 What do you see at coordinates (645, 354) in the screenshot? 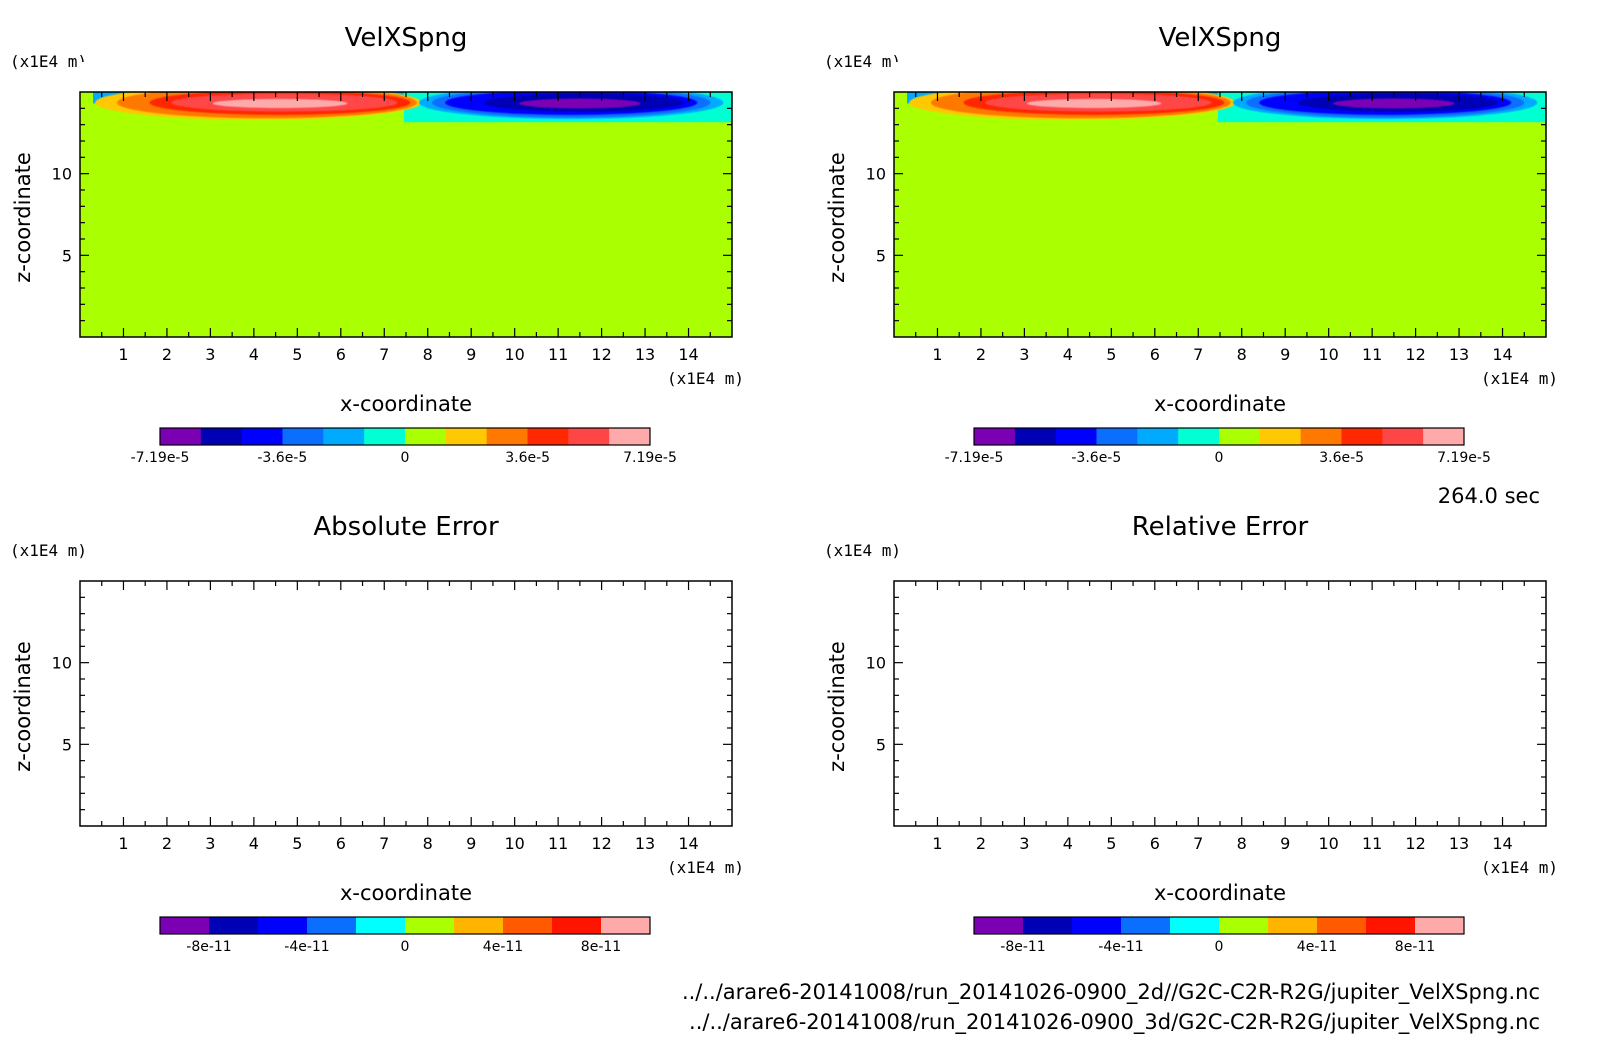
I see `x-tick-label: 13` at bounding box center [645, 354].